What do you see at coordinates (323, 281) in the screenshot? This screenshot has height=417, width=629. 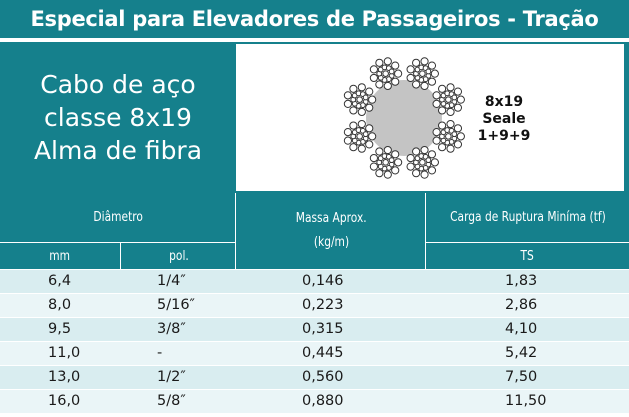 I see `cell-massa: 0,146` at bounding box center [323, 281].